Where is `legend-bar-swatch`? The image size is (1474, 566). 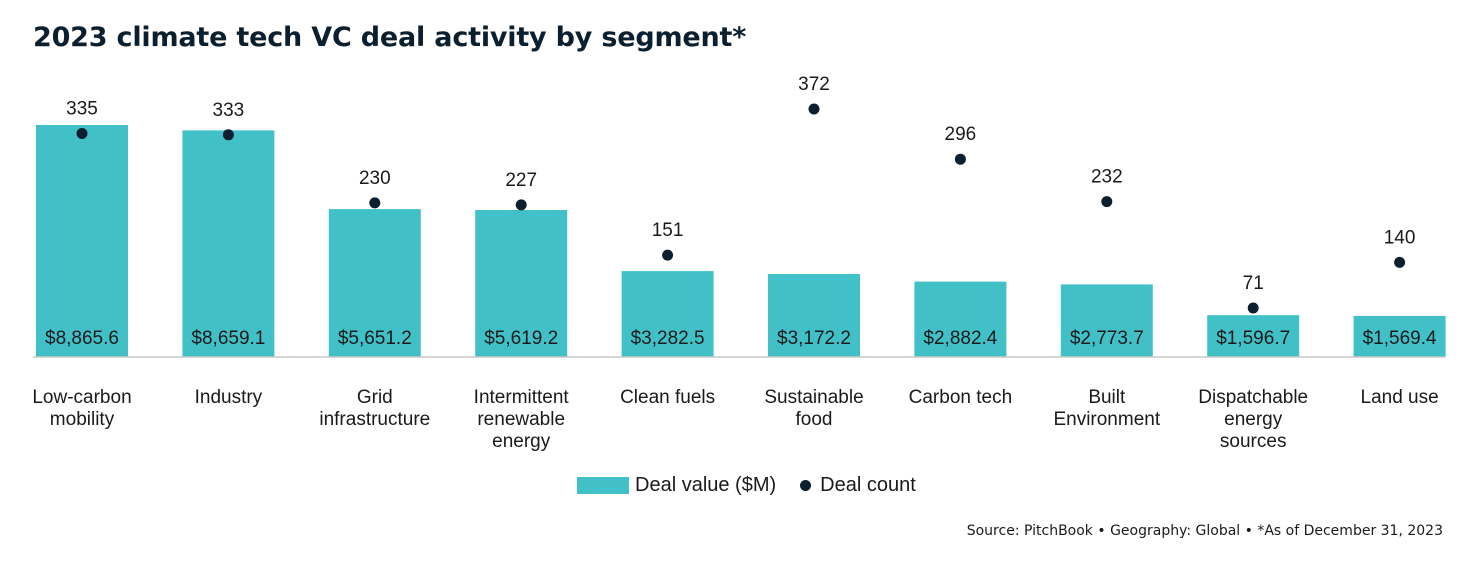 legend-bar-swatch is located at coordinates (603, 485).